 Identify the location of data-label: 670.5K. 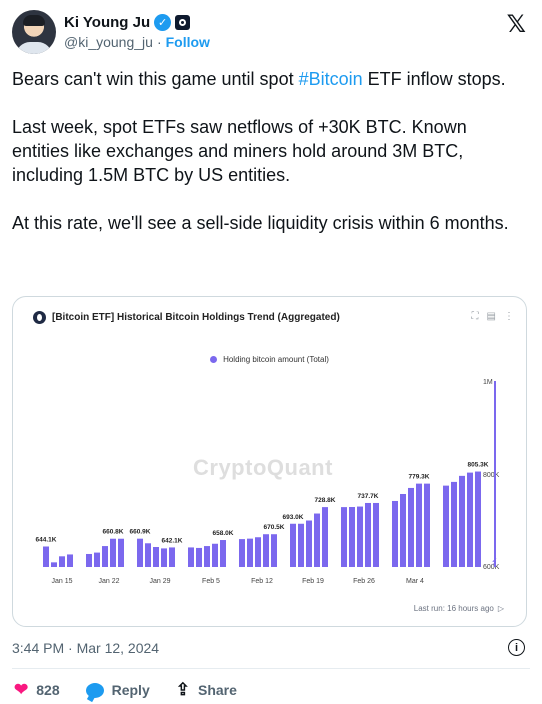
(274, 527).